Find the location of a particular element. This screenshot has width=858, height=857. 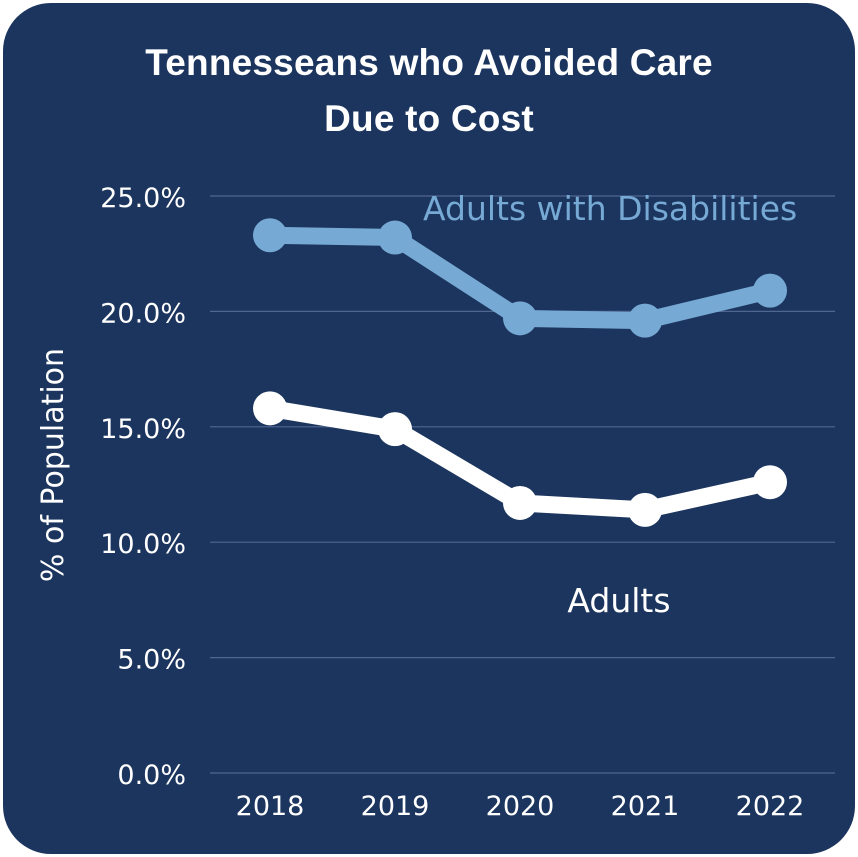

y-tick-label: 0.0% is located at coordinates (151, 775).